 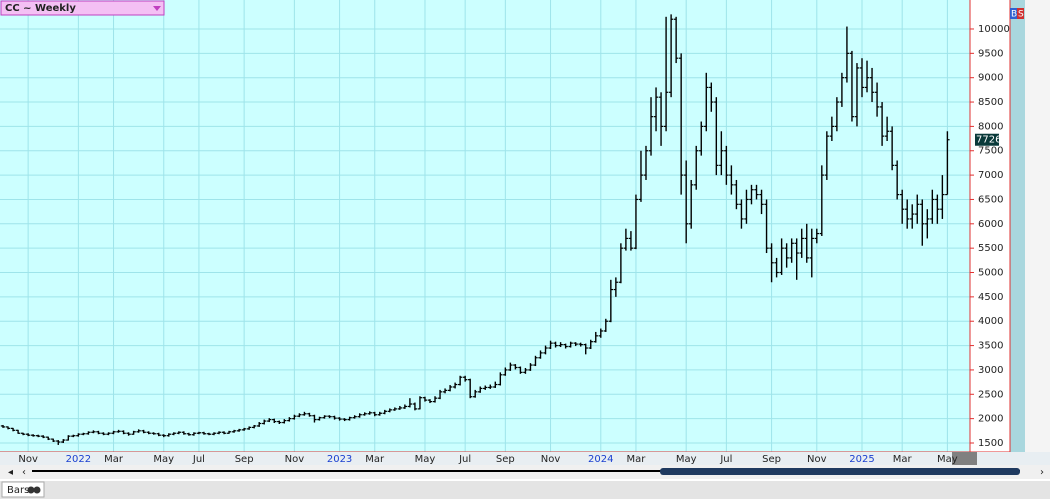 I want to click on buy-button, so click(x=1013, y=13).